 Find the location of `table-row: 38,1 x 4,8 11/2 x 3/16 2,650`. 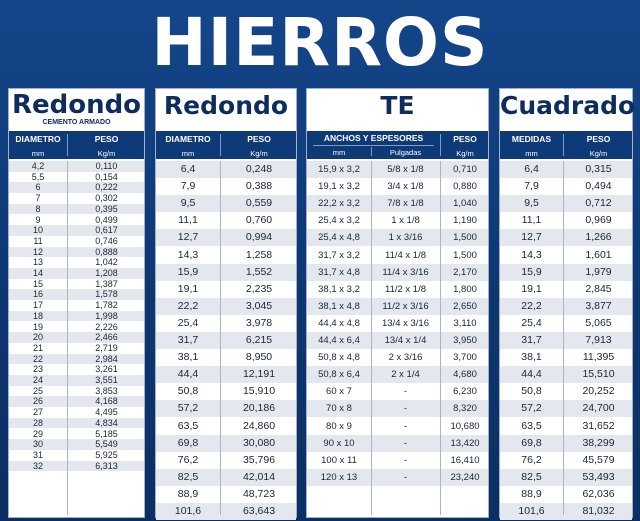

table-row: 38,1 x 4,8 11/2 x 3/16 2,650 is located at coordinates (397, 306).